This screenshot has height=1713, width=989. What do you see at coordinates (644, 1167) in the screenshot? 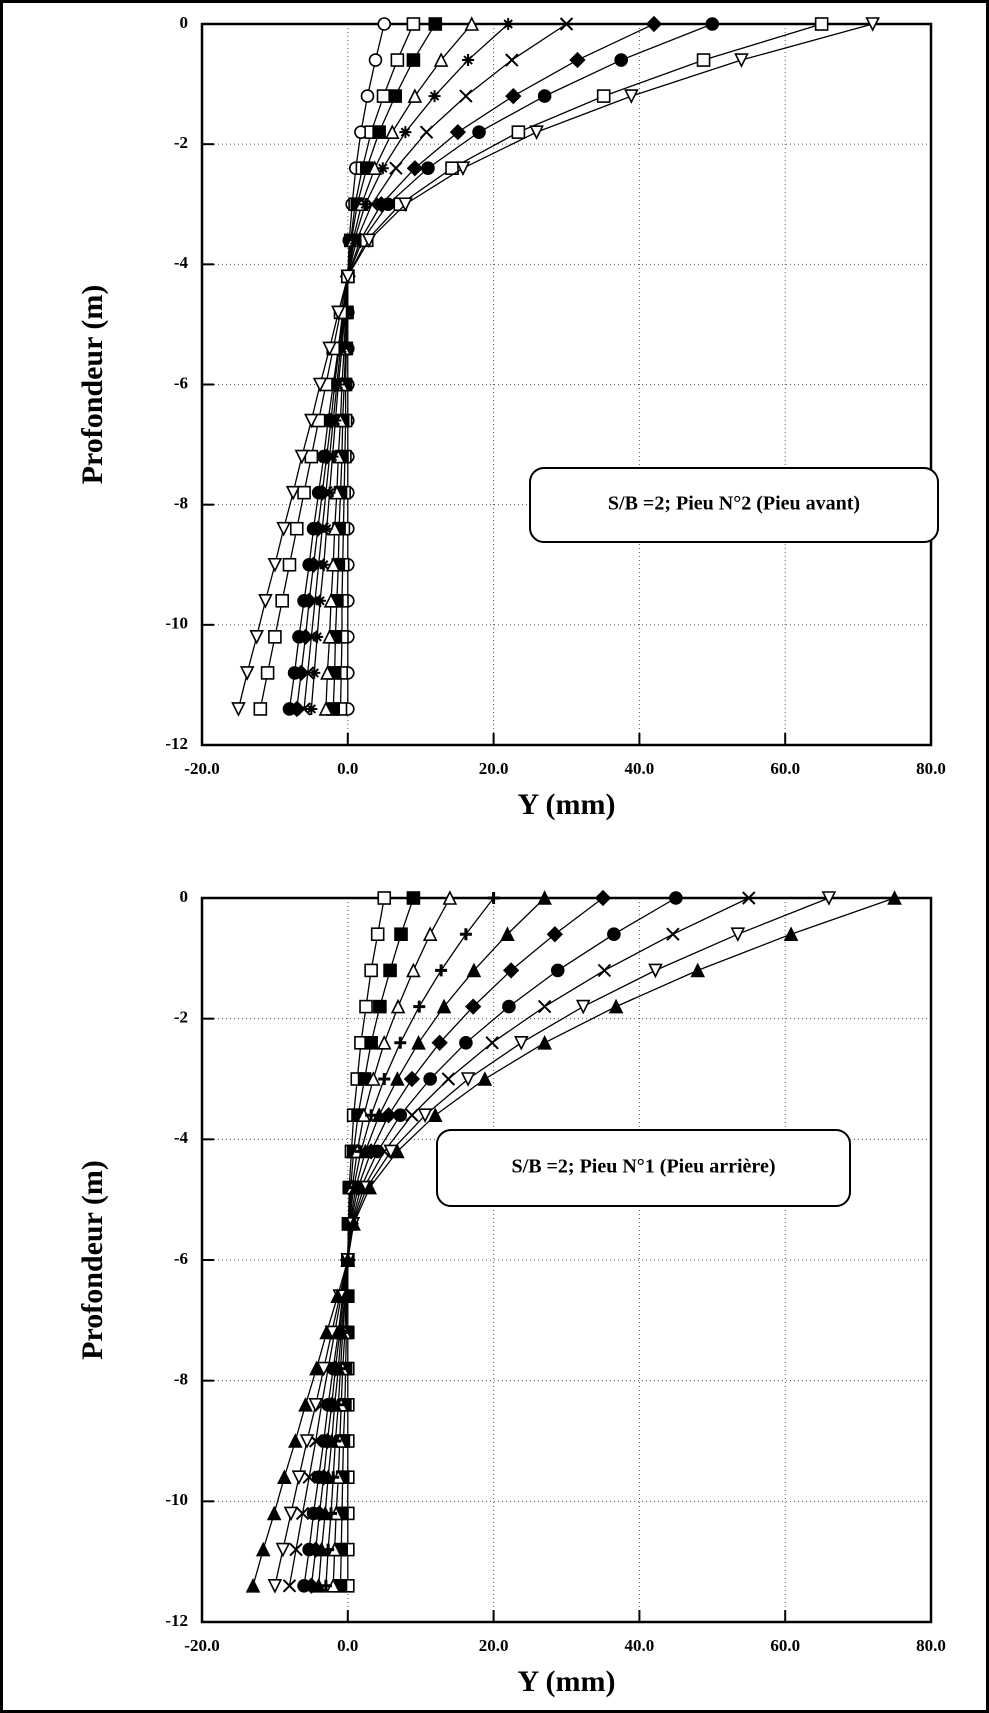
I see `annotation: S/B =2; Pieu N°1 (Pieu arrière)` at bounding box center [644, 1167].